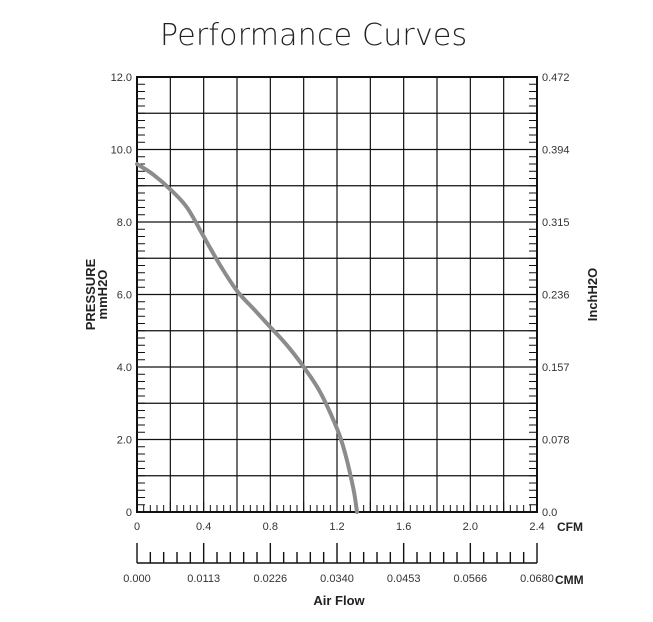  I want to click on x-tick-label: 2.4, so click(536, 527).